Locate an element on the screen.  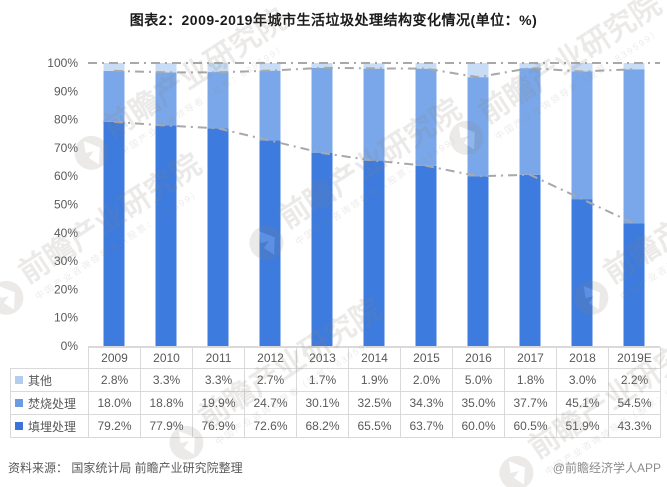
year-header-cell: 2010 is located at coordinates (166, 358).